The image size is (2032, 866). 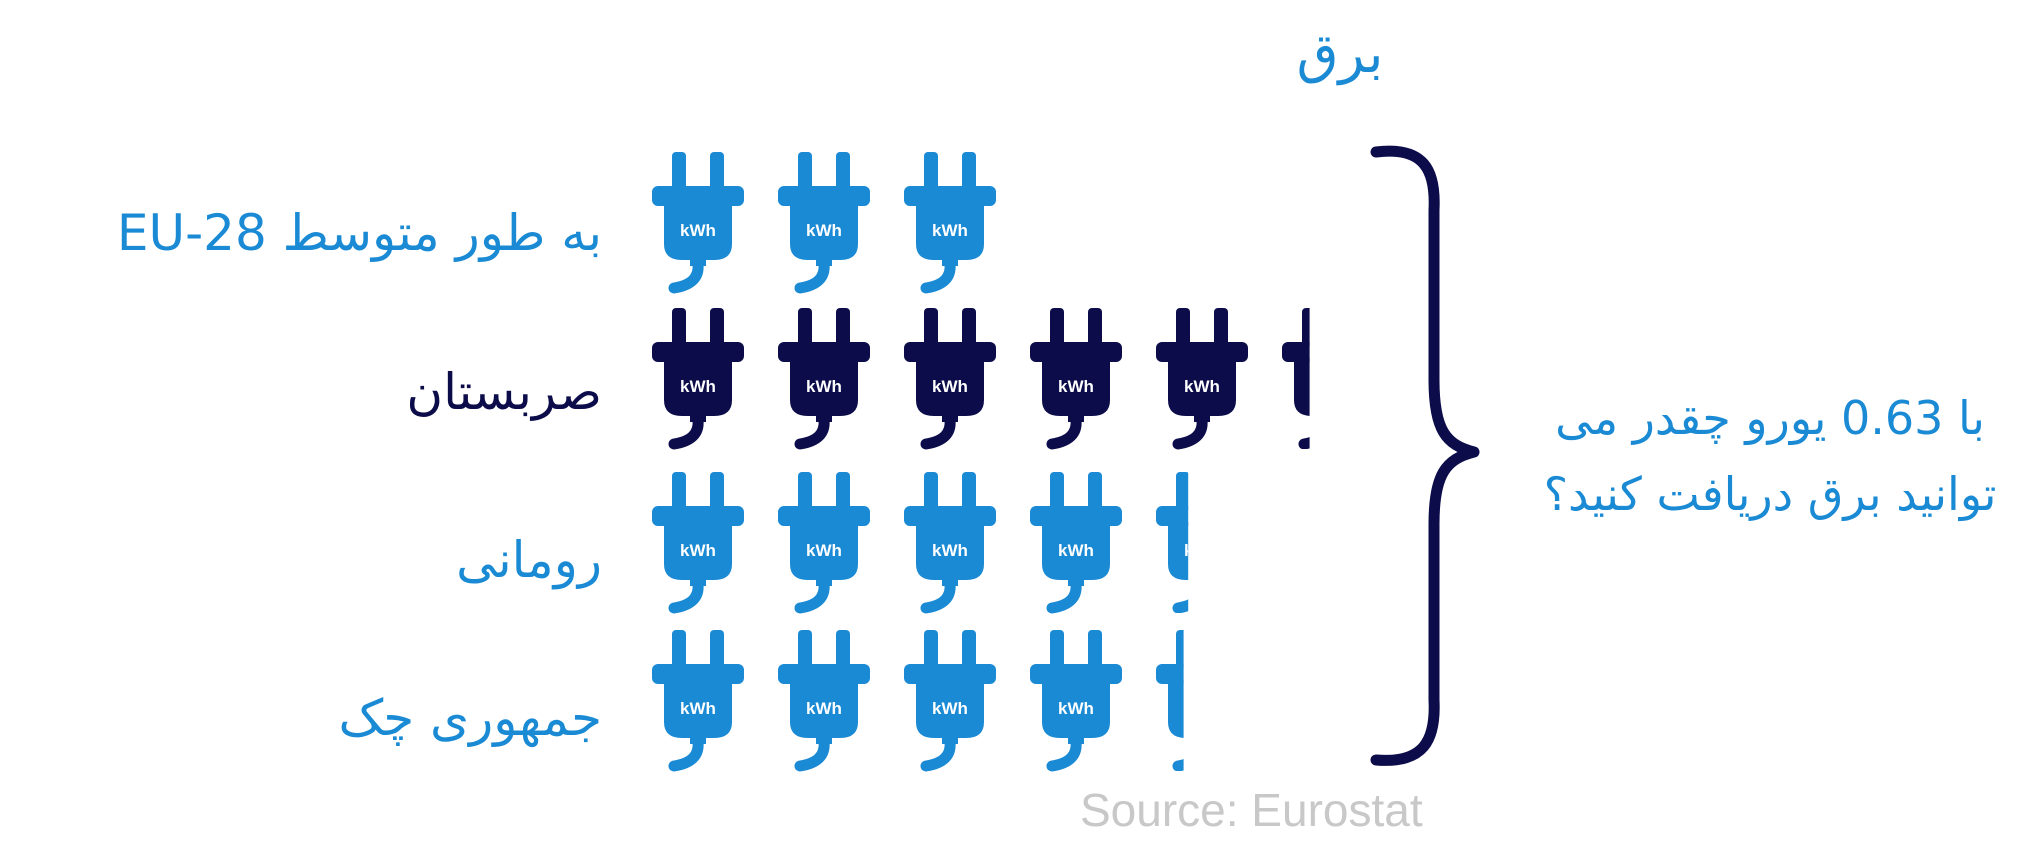 What do you see at coordinates (1340, 53) in the screenshot?
I see `chart-title: برق` at bounding box center [1340, 53].